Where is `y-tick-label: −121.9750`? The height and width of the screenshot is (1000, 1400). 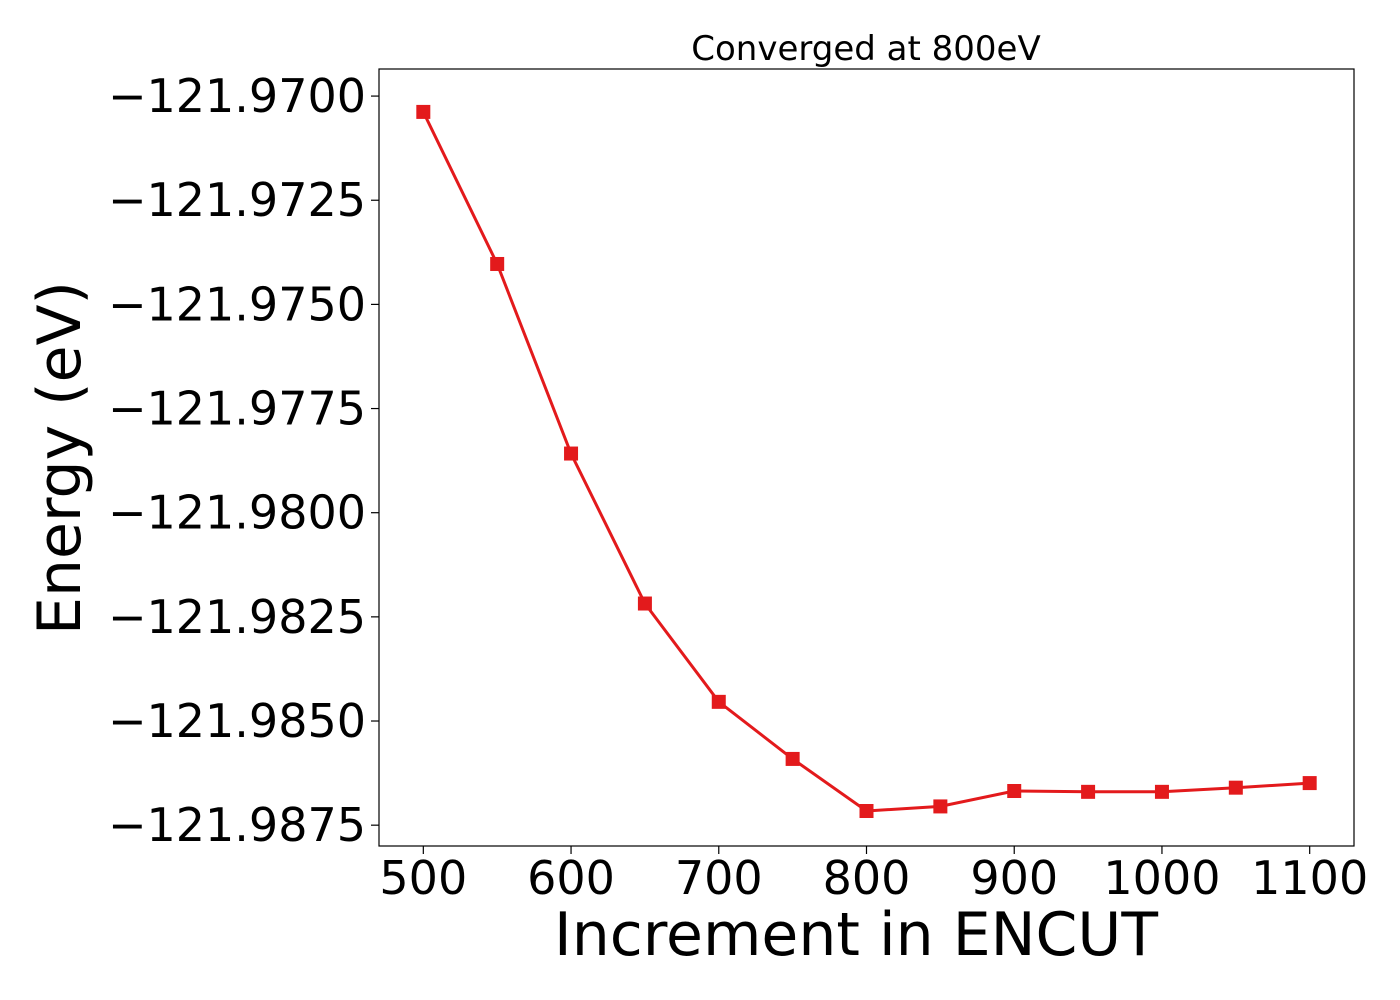
y-tick-label: −121.9750 is located at coordinates (237, 304).